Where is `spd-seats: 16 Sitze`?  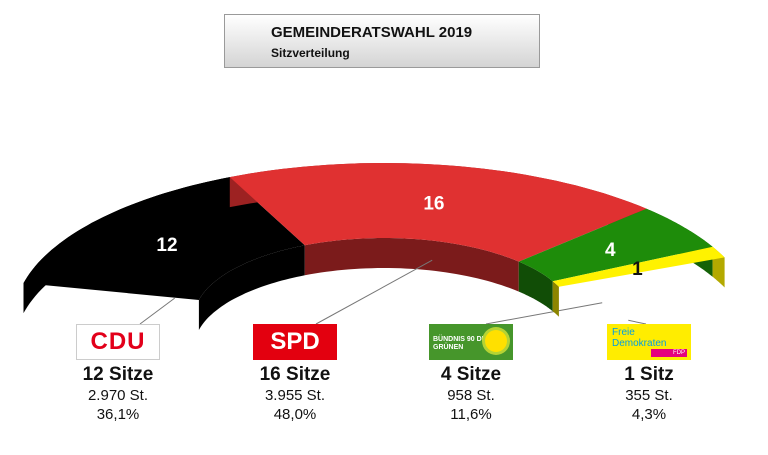 spd-seats: 16 Sitze is located at coordinates (295, 374).